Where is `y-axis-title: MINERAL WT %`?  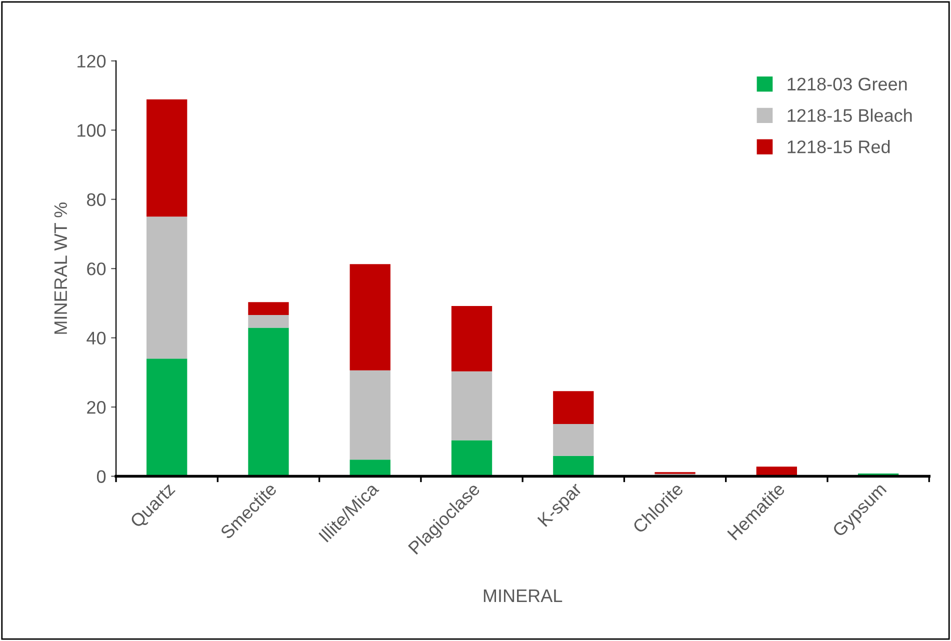
y-axis-title: MINERAL WT % is located at coordinates (60, 268).